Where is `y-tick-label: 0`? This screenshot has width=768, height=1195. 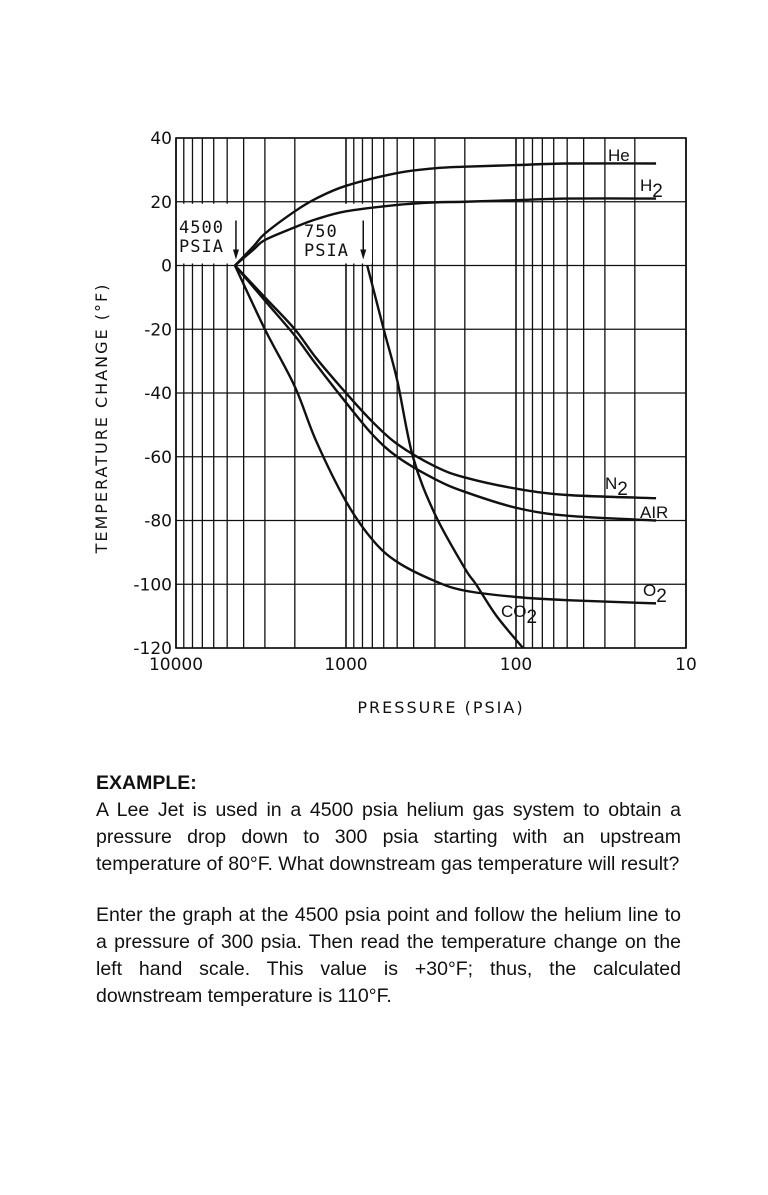
y-tick-label: 0 is located at coordinates (166, 267).